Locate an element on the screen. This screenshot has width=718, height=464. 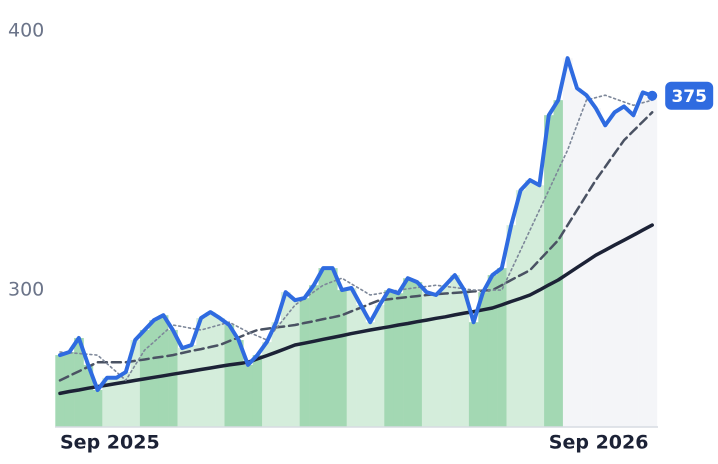
y-tick-label: 300 is located at coordinates (26, 289).